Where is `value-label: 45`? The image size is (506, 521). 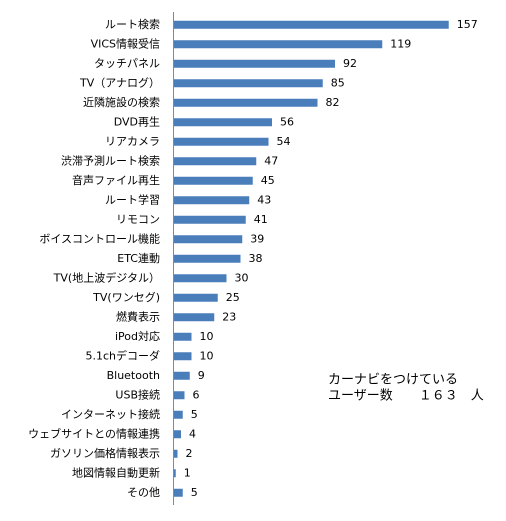 value-label: 45 is located at coordinates (268, 180).